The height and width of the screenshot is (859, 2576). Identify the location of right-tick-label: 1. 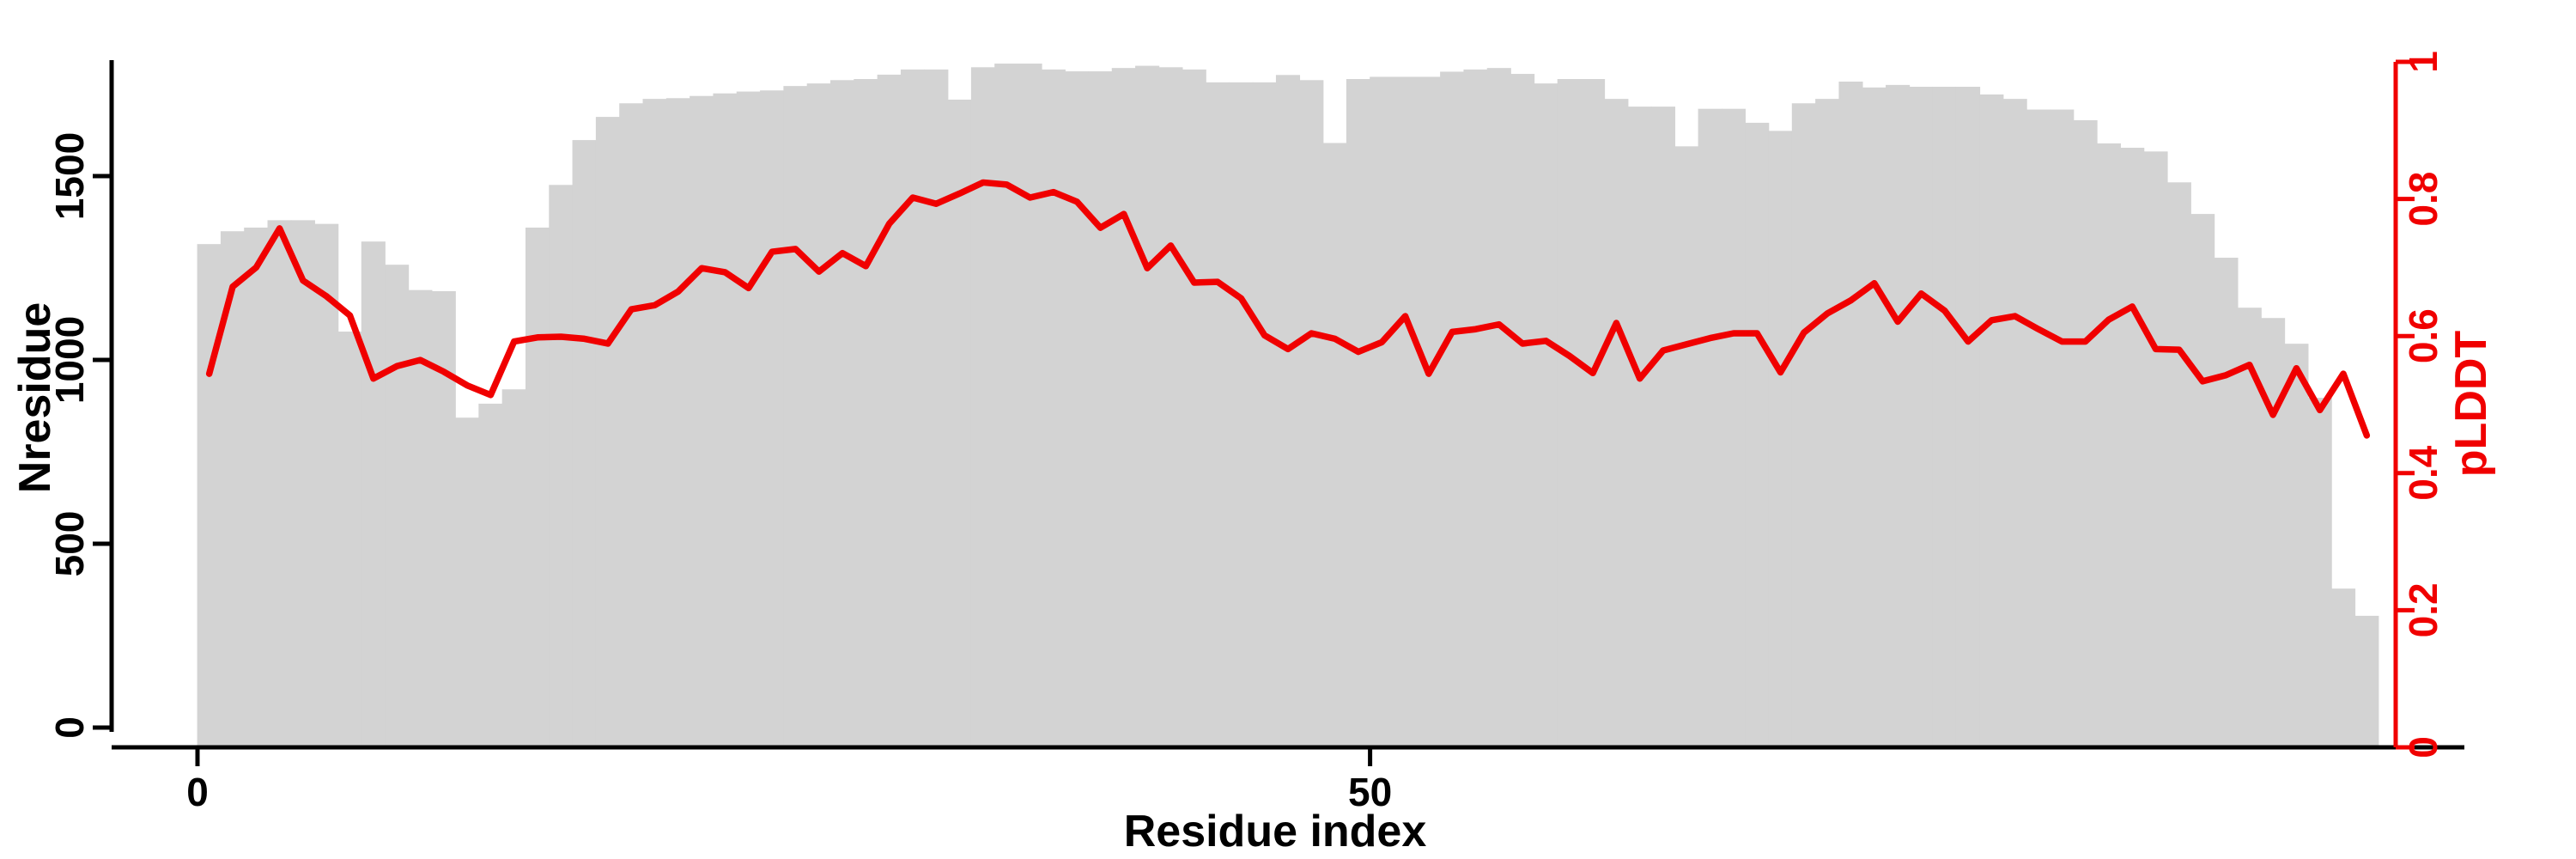
(2423, 62).